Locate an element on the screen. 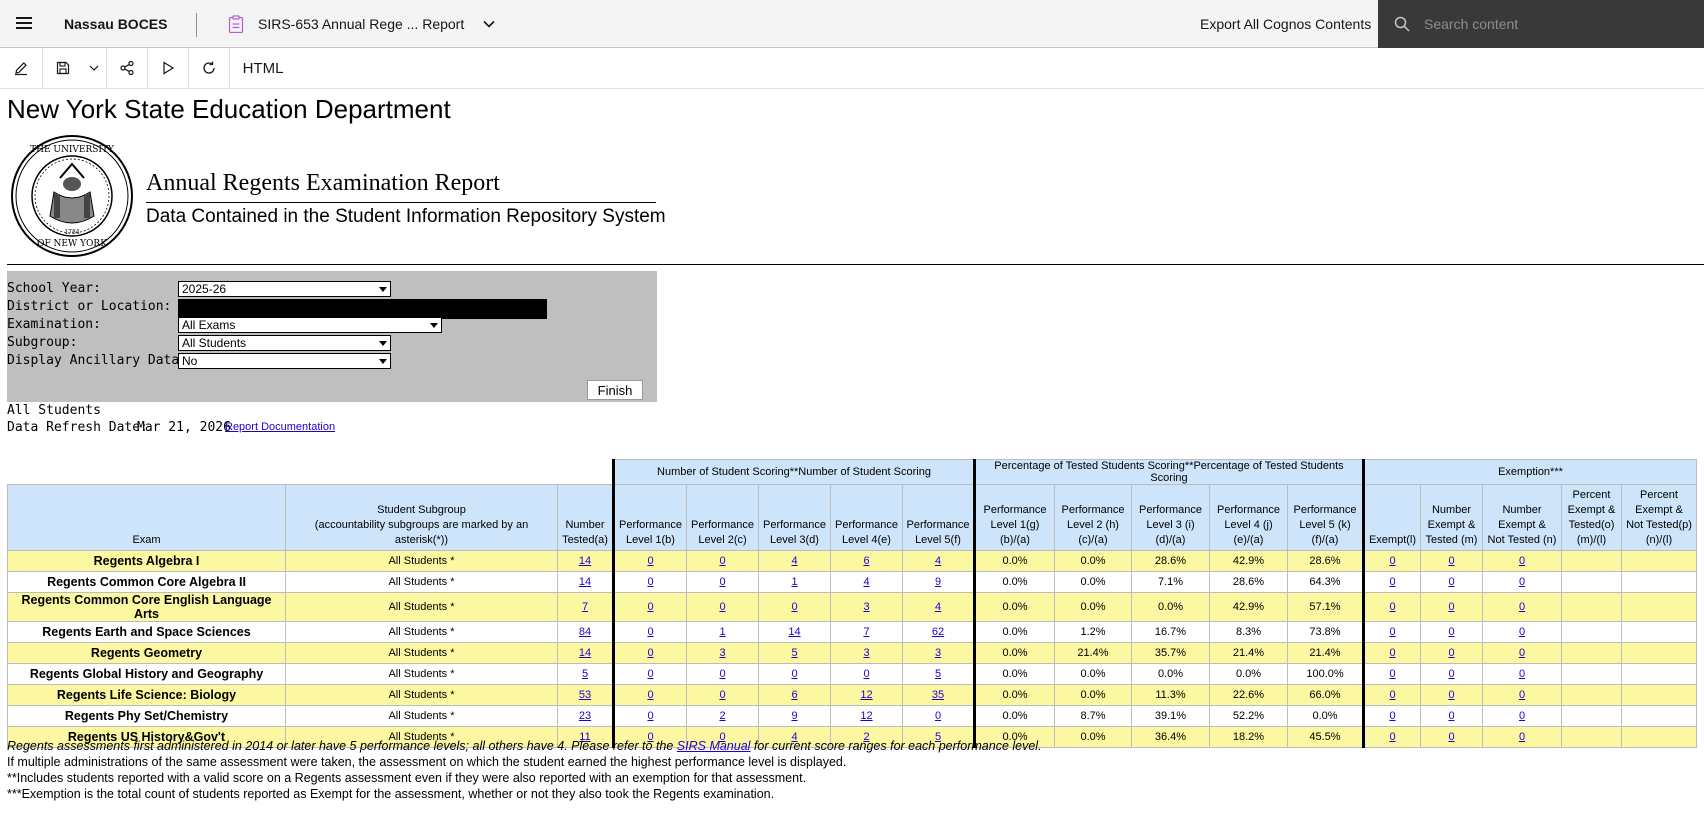 Image resolution: width=1704 pixels, height=818 pixels. num-level-3-cell: 6 is located at coordinates (794, 695).